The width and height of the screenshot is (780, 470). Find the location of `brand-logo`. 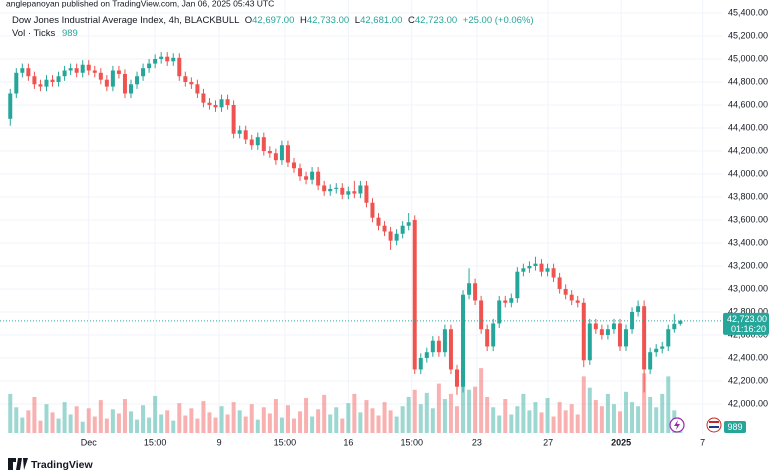

brand-logo is located at coordinates (18, 464).